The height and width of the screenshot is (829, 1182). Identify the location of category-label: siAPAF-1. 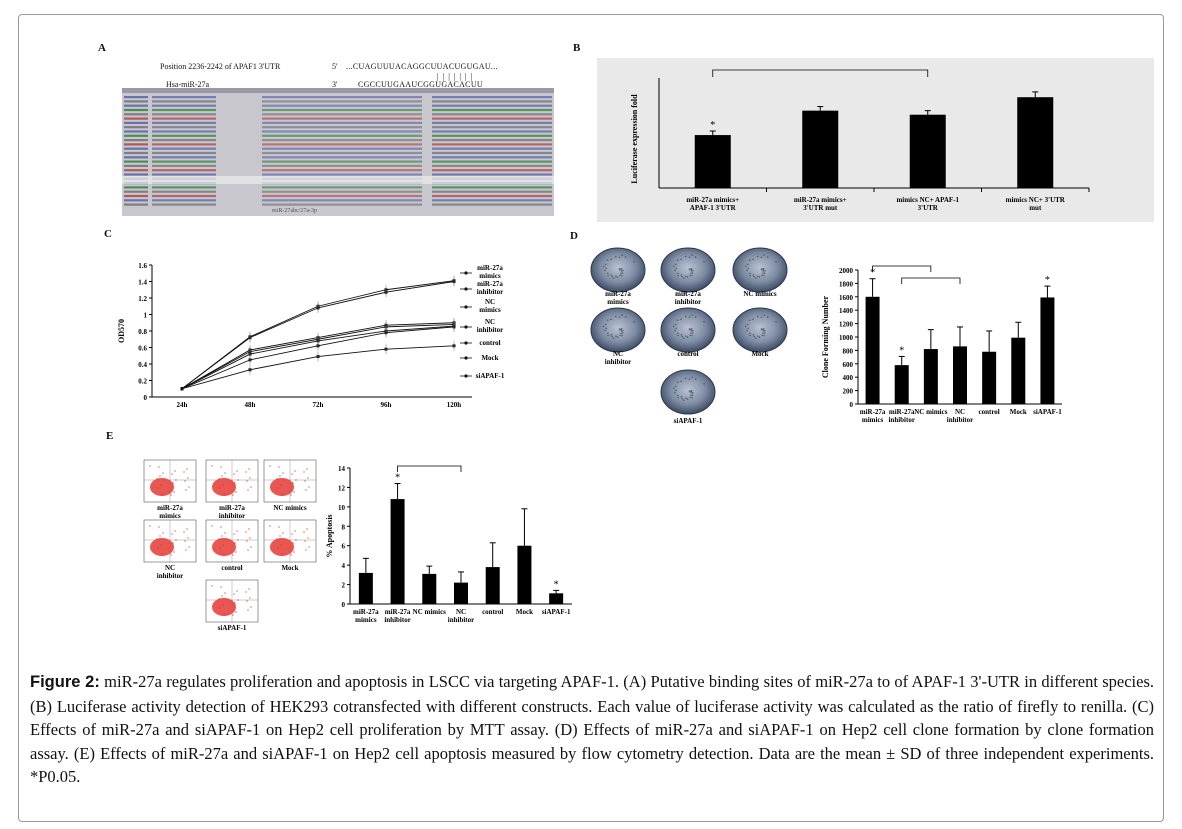
(1047, 412).